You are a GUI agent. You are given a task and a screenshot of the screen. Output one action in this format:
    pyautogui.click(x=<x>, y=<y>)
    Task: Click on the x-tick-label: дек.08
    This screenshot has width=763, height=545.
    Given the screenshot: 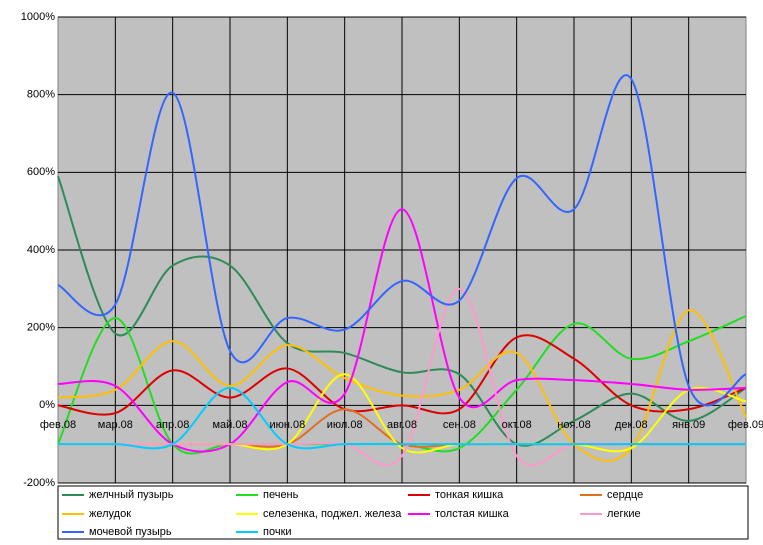 What is the action you would take?
    pyautogui.click(x=631, y=425)
    